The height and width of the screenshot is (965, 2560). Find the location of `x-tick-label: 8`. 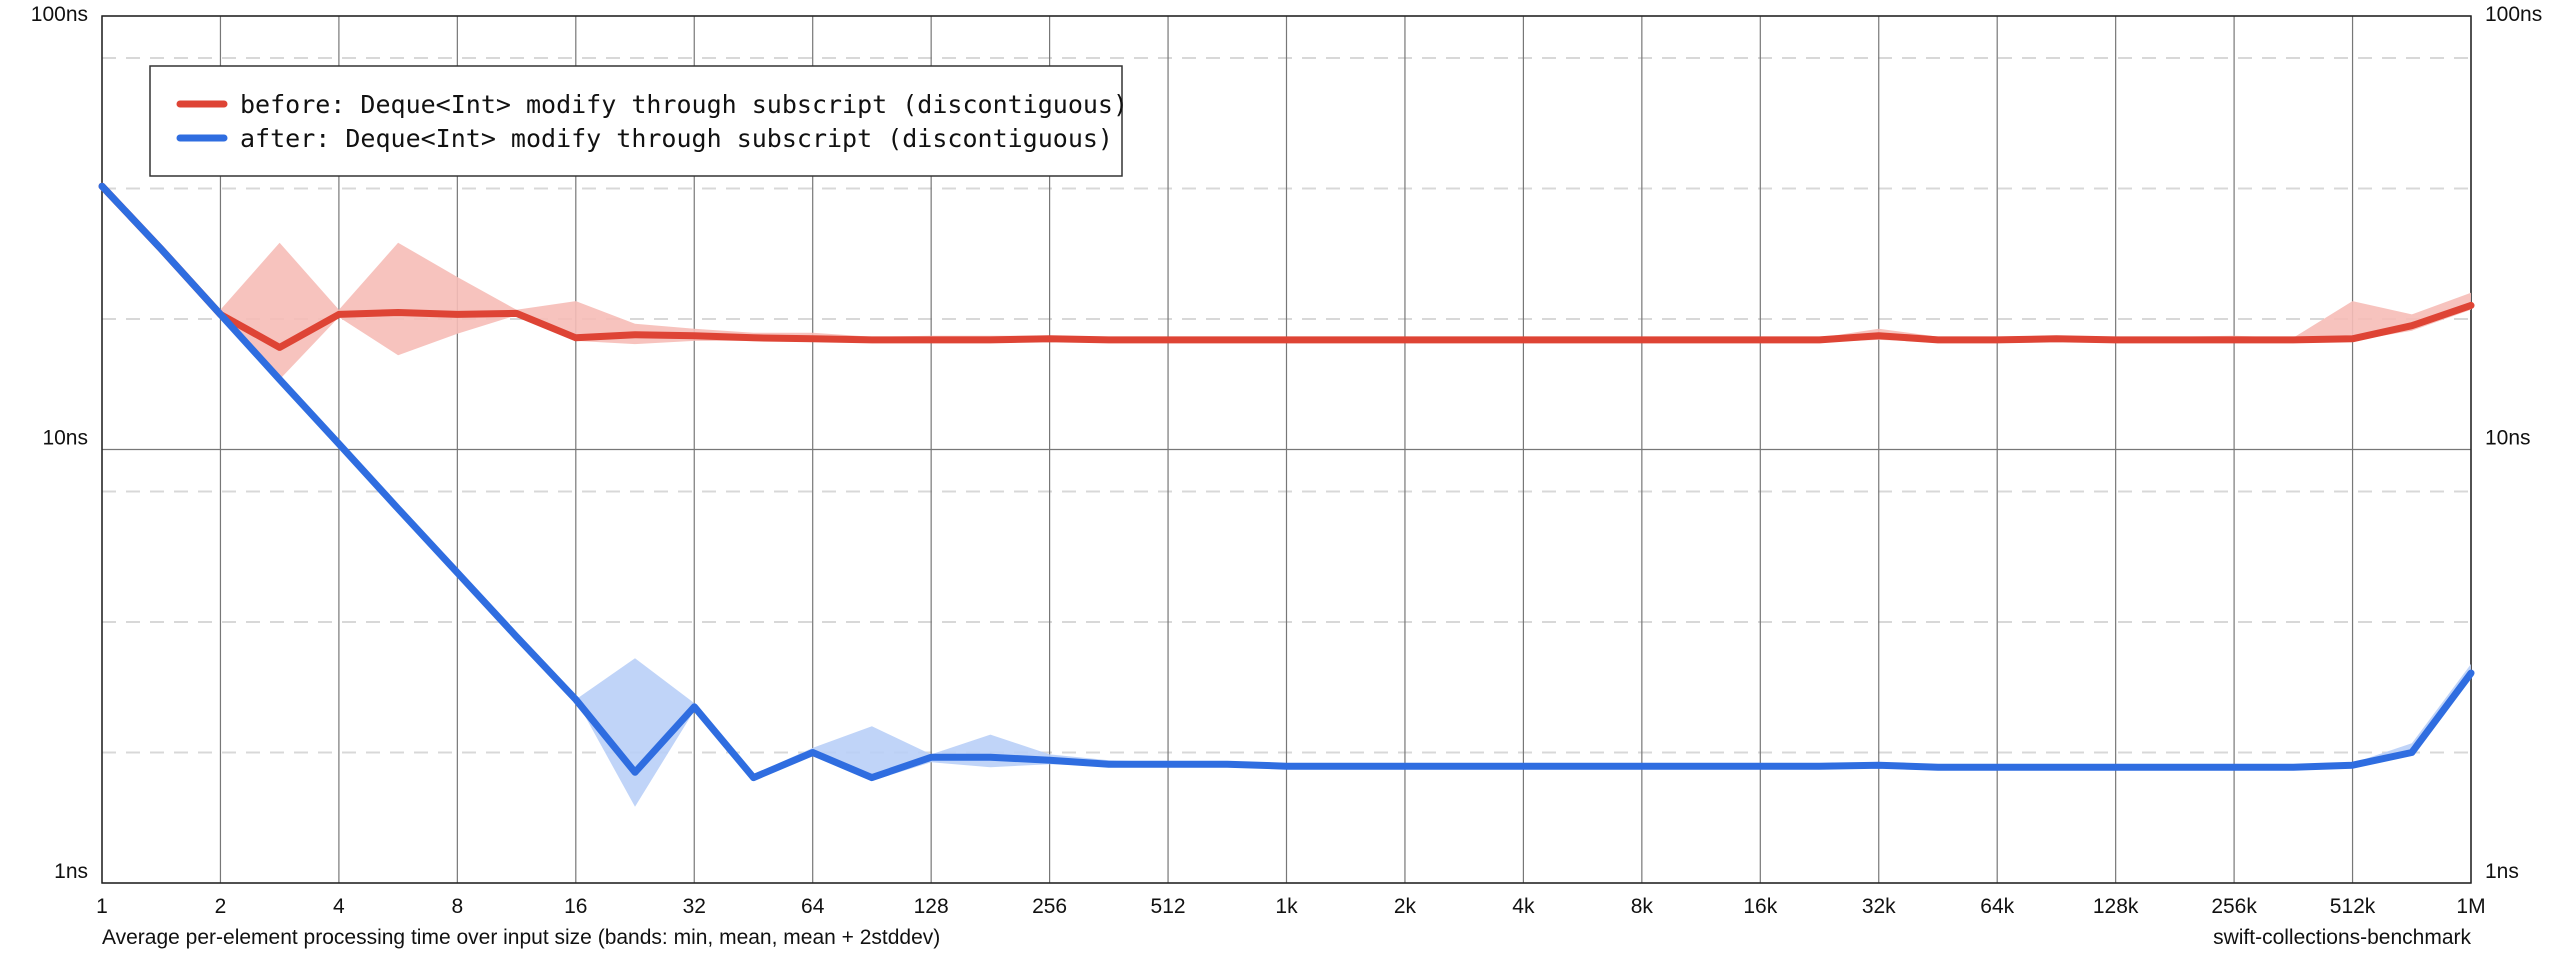

x-tick-label: 8 is located at coordinates (458, 906).